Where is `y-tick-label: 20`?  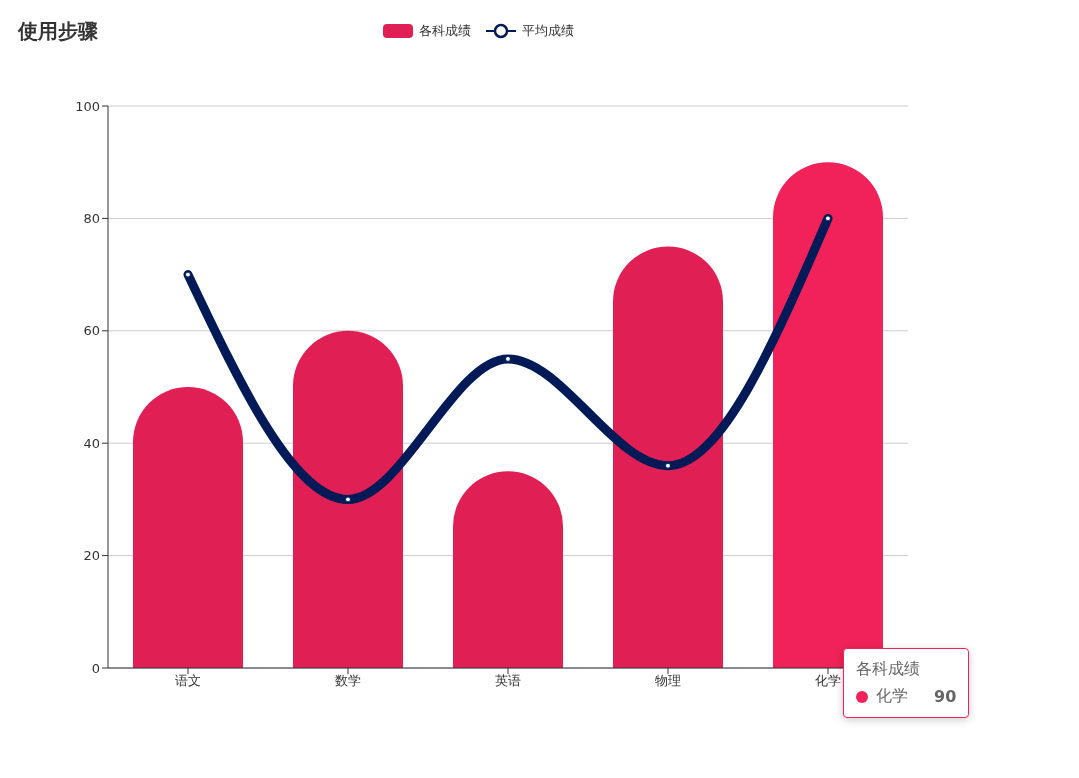
y-tick-label: 20 is located at coordinates (91, 556).